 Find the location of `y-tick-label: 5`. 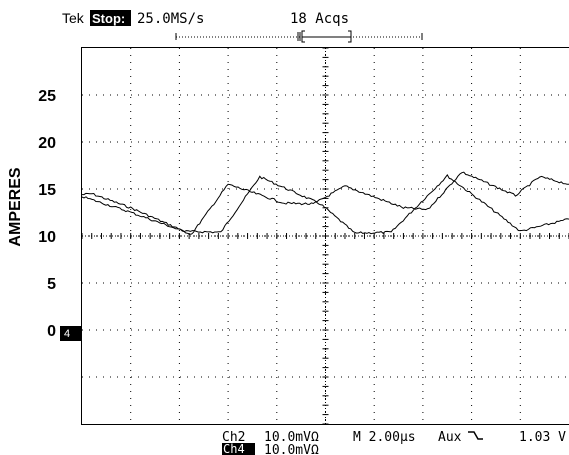

y-tick-label: 5 is located at coordinates (51, 284).